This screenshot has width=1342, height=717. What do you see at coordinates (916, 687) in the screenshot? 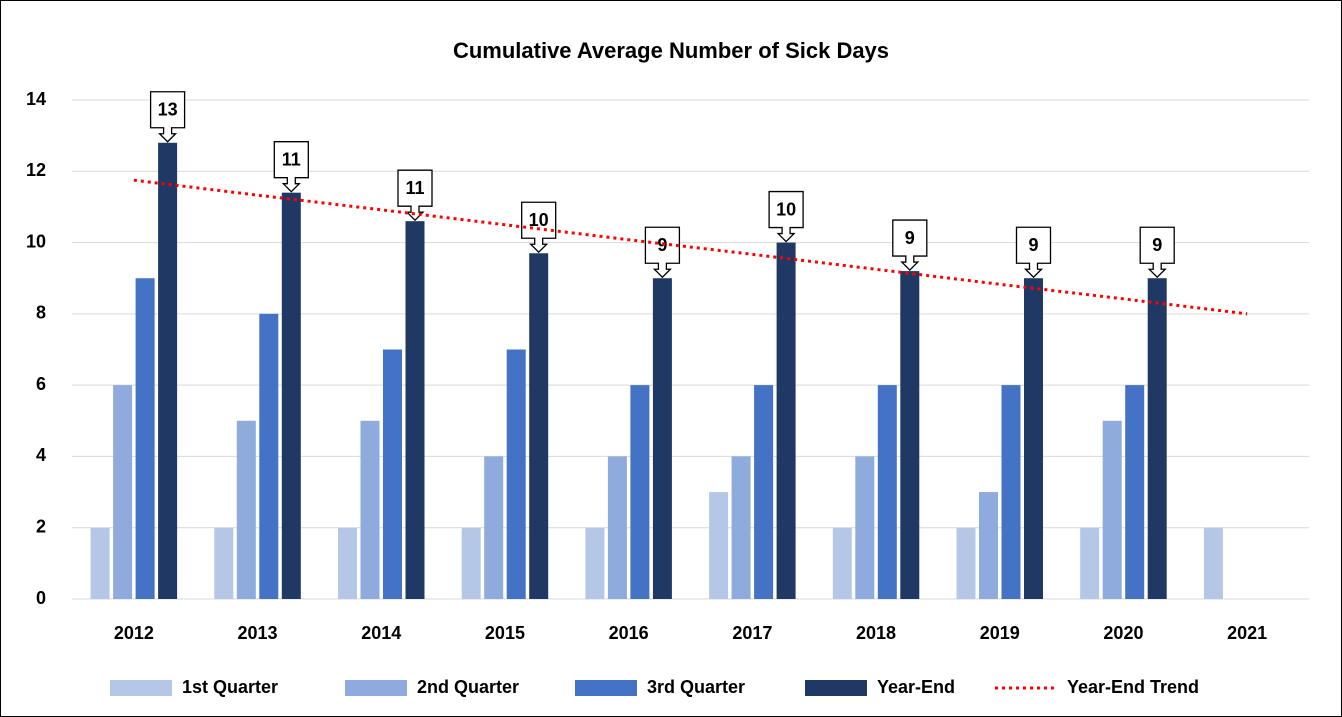
I see `legend-label: Year-End` at bounding box center [916, 687].